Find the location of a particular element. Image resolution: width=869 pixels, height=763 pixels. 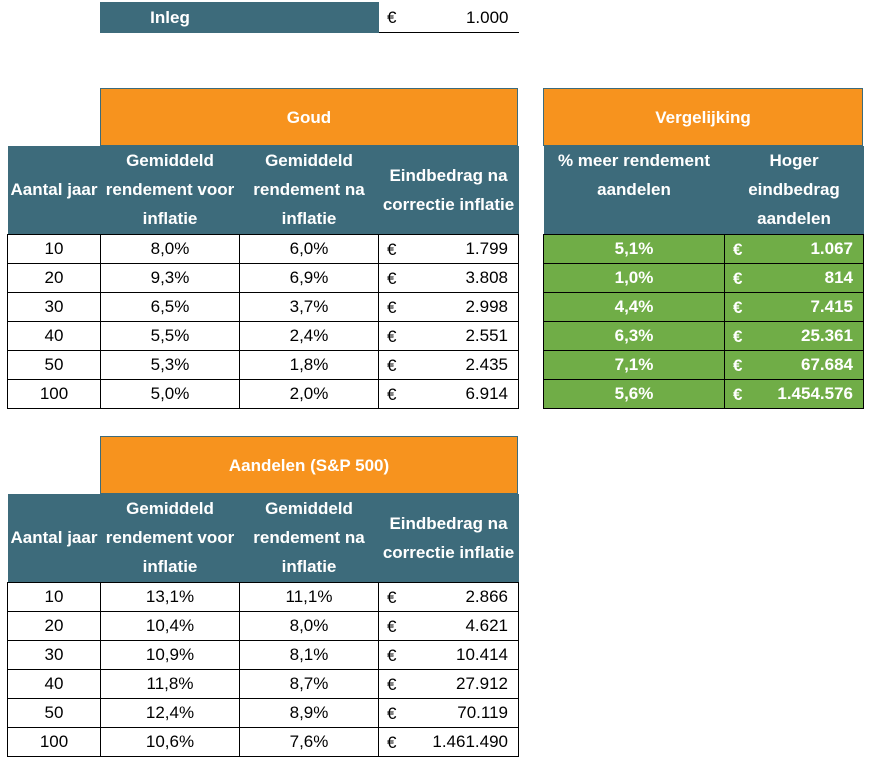

cell-na: 1,8% is located at coordinates (309, 364).